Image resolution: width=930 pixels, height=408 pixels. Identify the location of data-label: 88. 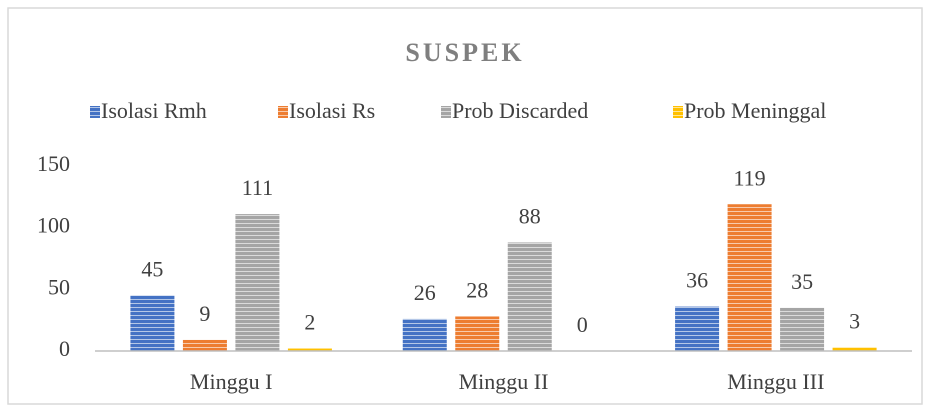
(530, 216).